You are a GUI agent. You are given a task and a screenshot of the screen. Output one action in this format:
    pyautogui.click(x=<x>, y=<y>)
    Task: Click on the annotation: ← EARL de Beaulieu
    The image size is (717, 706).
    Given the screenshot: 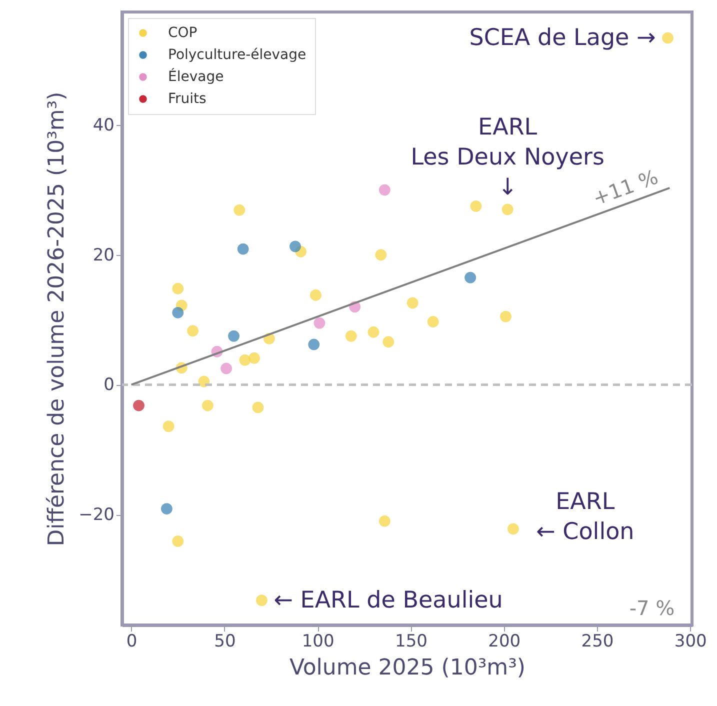 What is the action you would take?
    pyautogui.click(x=388, y=600)
    